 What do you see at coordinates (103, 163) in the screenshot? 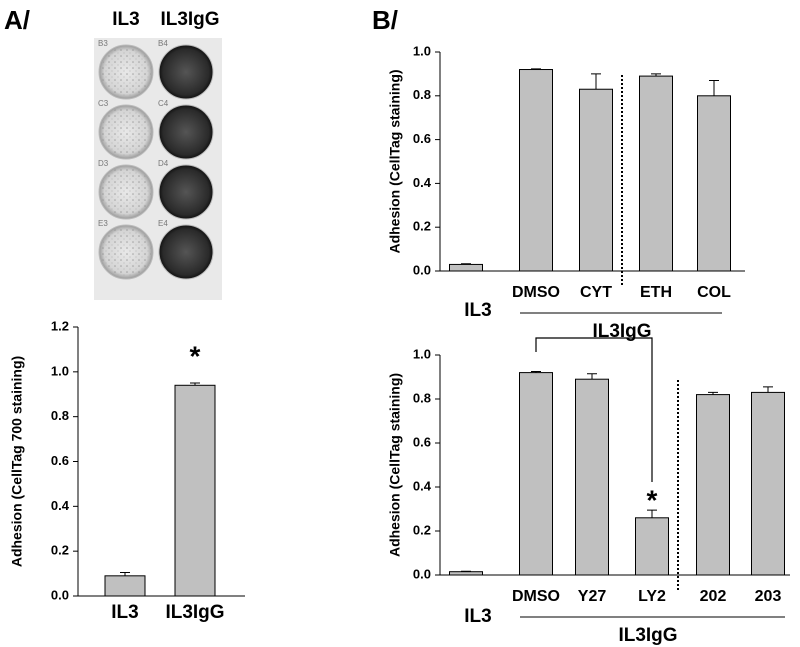
I see `well-label: D3` at bounding box center [103, 163].